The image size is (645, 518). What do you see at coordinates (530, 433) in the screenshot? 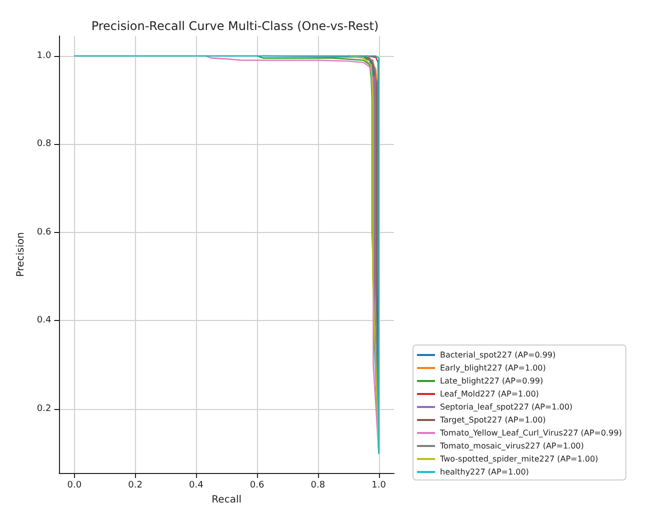
I see `legend-label: Tomato_Yellow_Leaf_Curl_Virus227 (AP=0.99)` at bounding box center [530, 433].